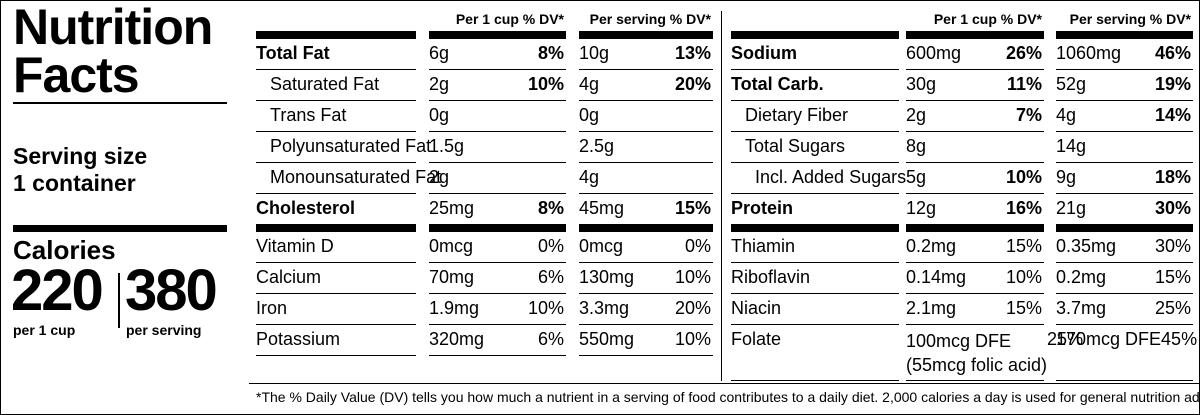  What do you see at coordinates (550, 53) in the screenshot?
I see `daily-value: 8%` at bounding box center [550, 53].